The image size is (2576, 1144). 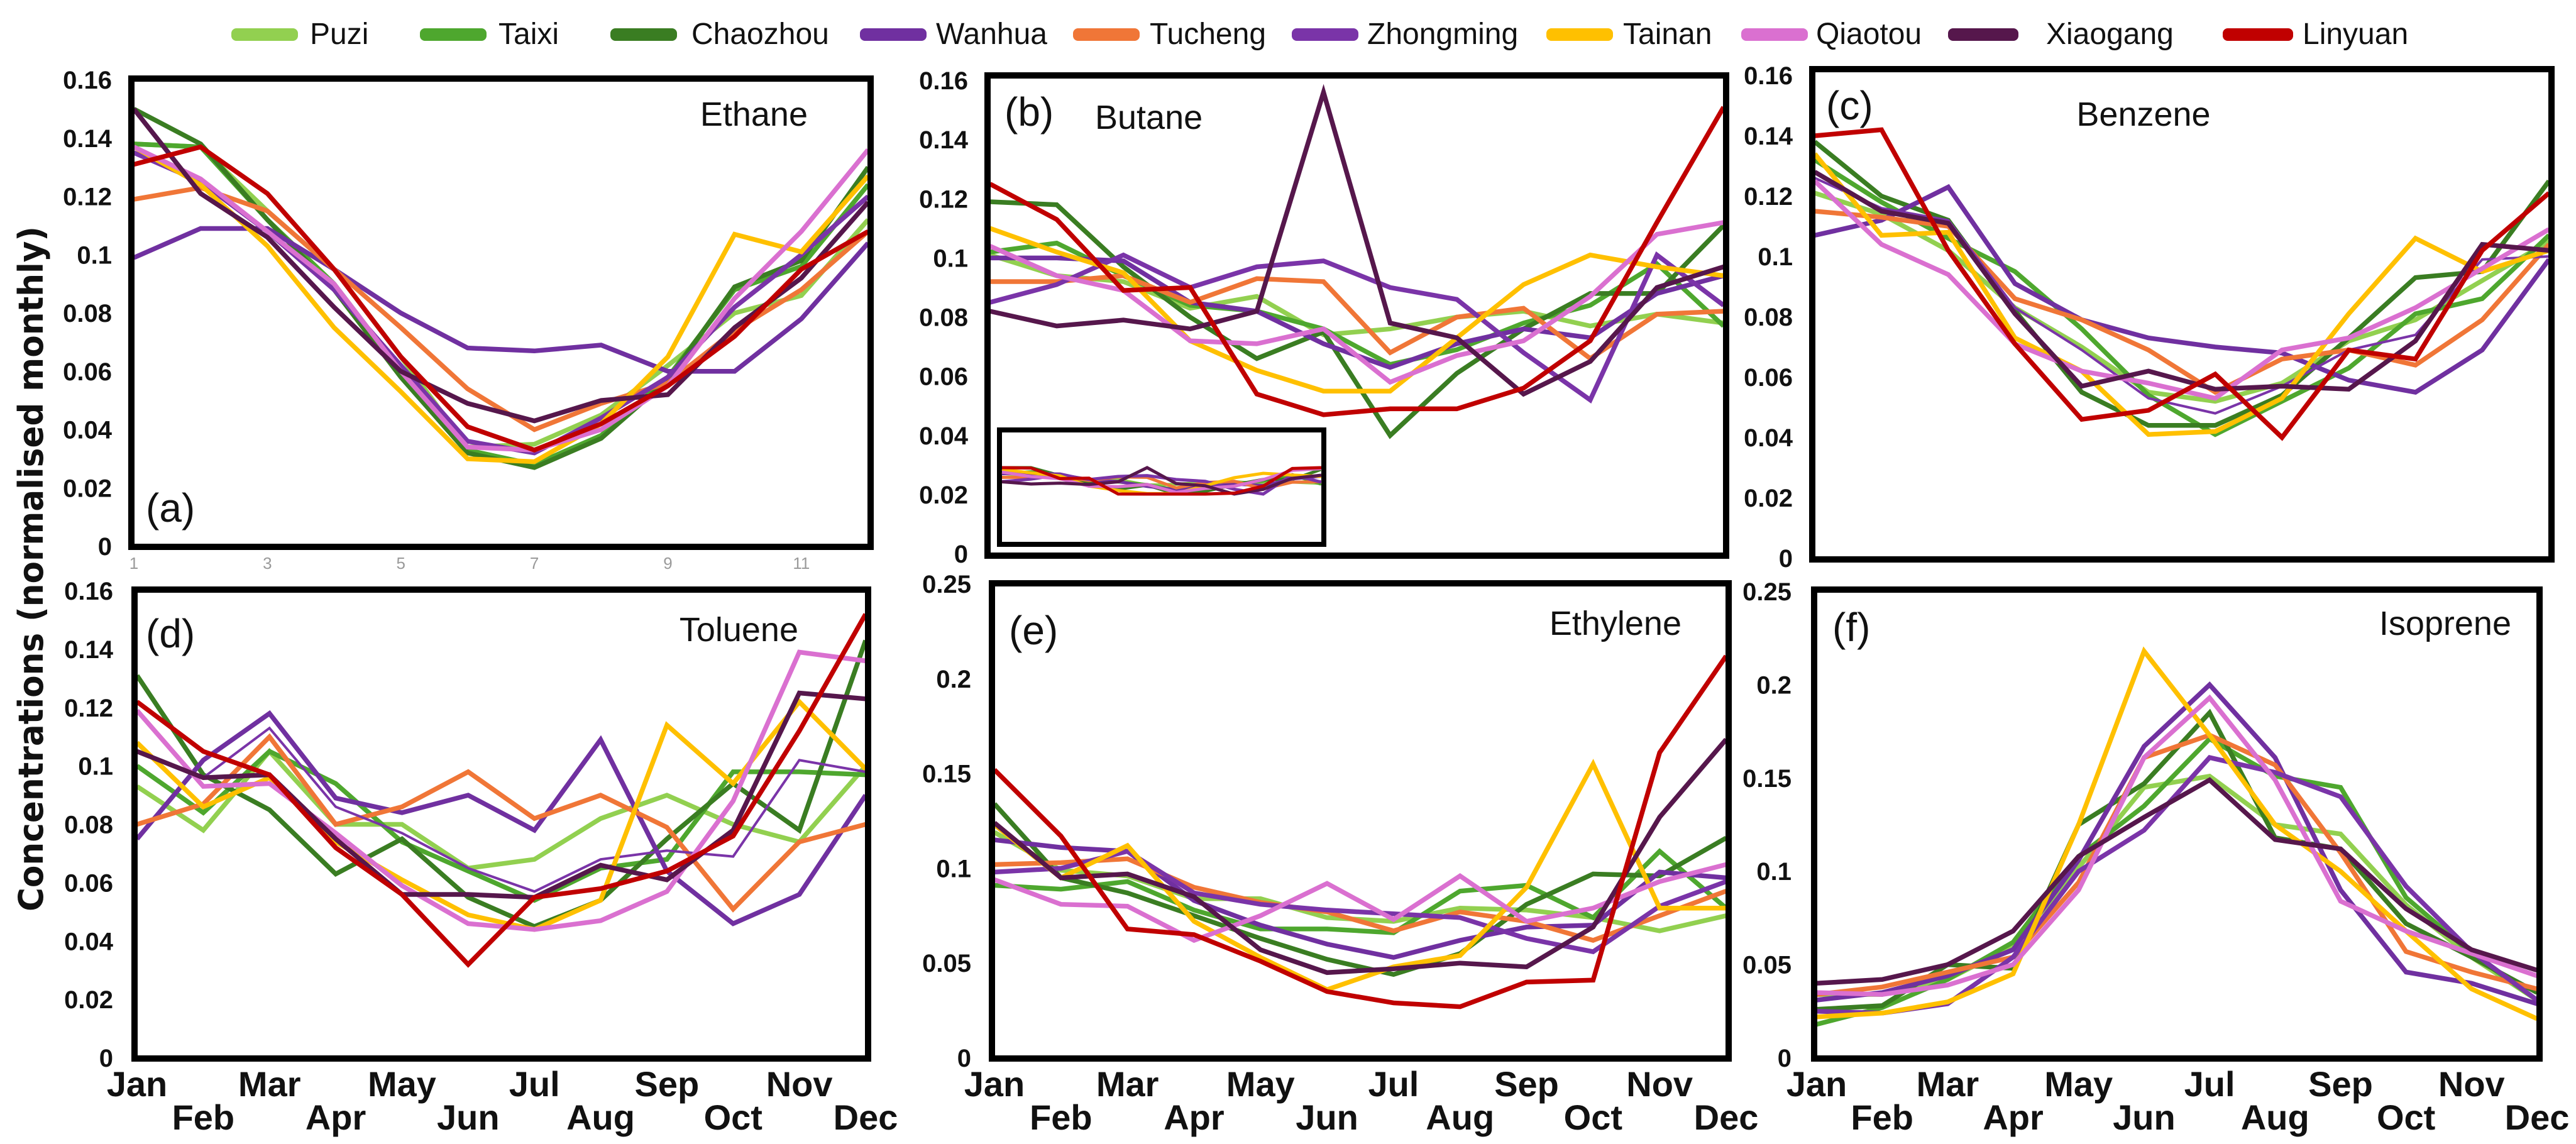 What do you see at coordinates (667, 1084) in the screenshot?
I see `x-tick-label-sep: Sep` at bounding box center [667, 1084].